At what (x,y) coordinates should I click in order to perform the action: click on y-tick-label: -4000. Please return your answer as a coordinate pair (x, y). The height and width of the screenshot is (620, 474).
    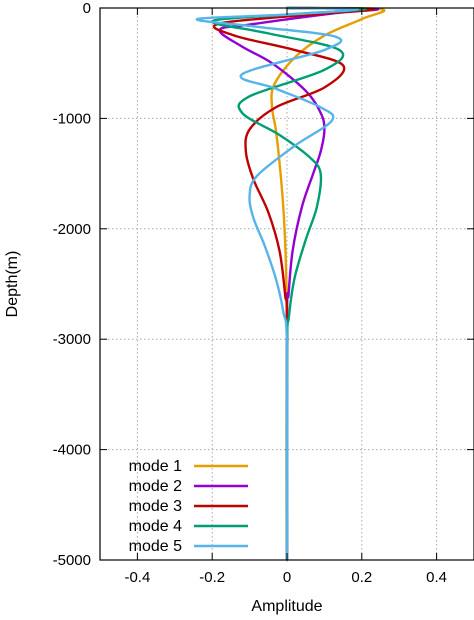
    Looking at the image, I should click on (72, 450).